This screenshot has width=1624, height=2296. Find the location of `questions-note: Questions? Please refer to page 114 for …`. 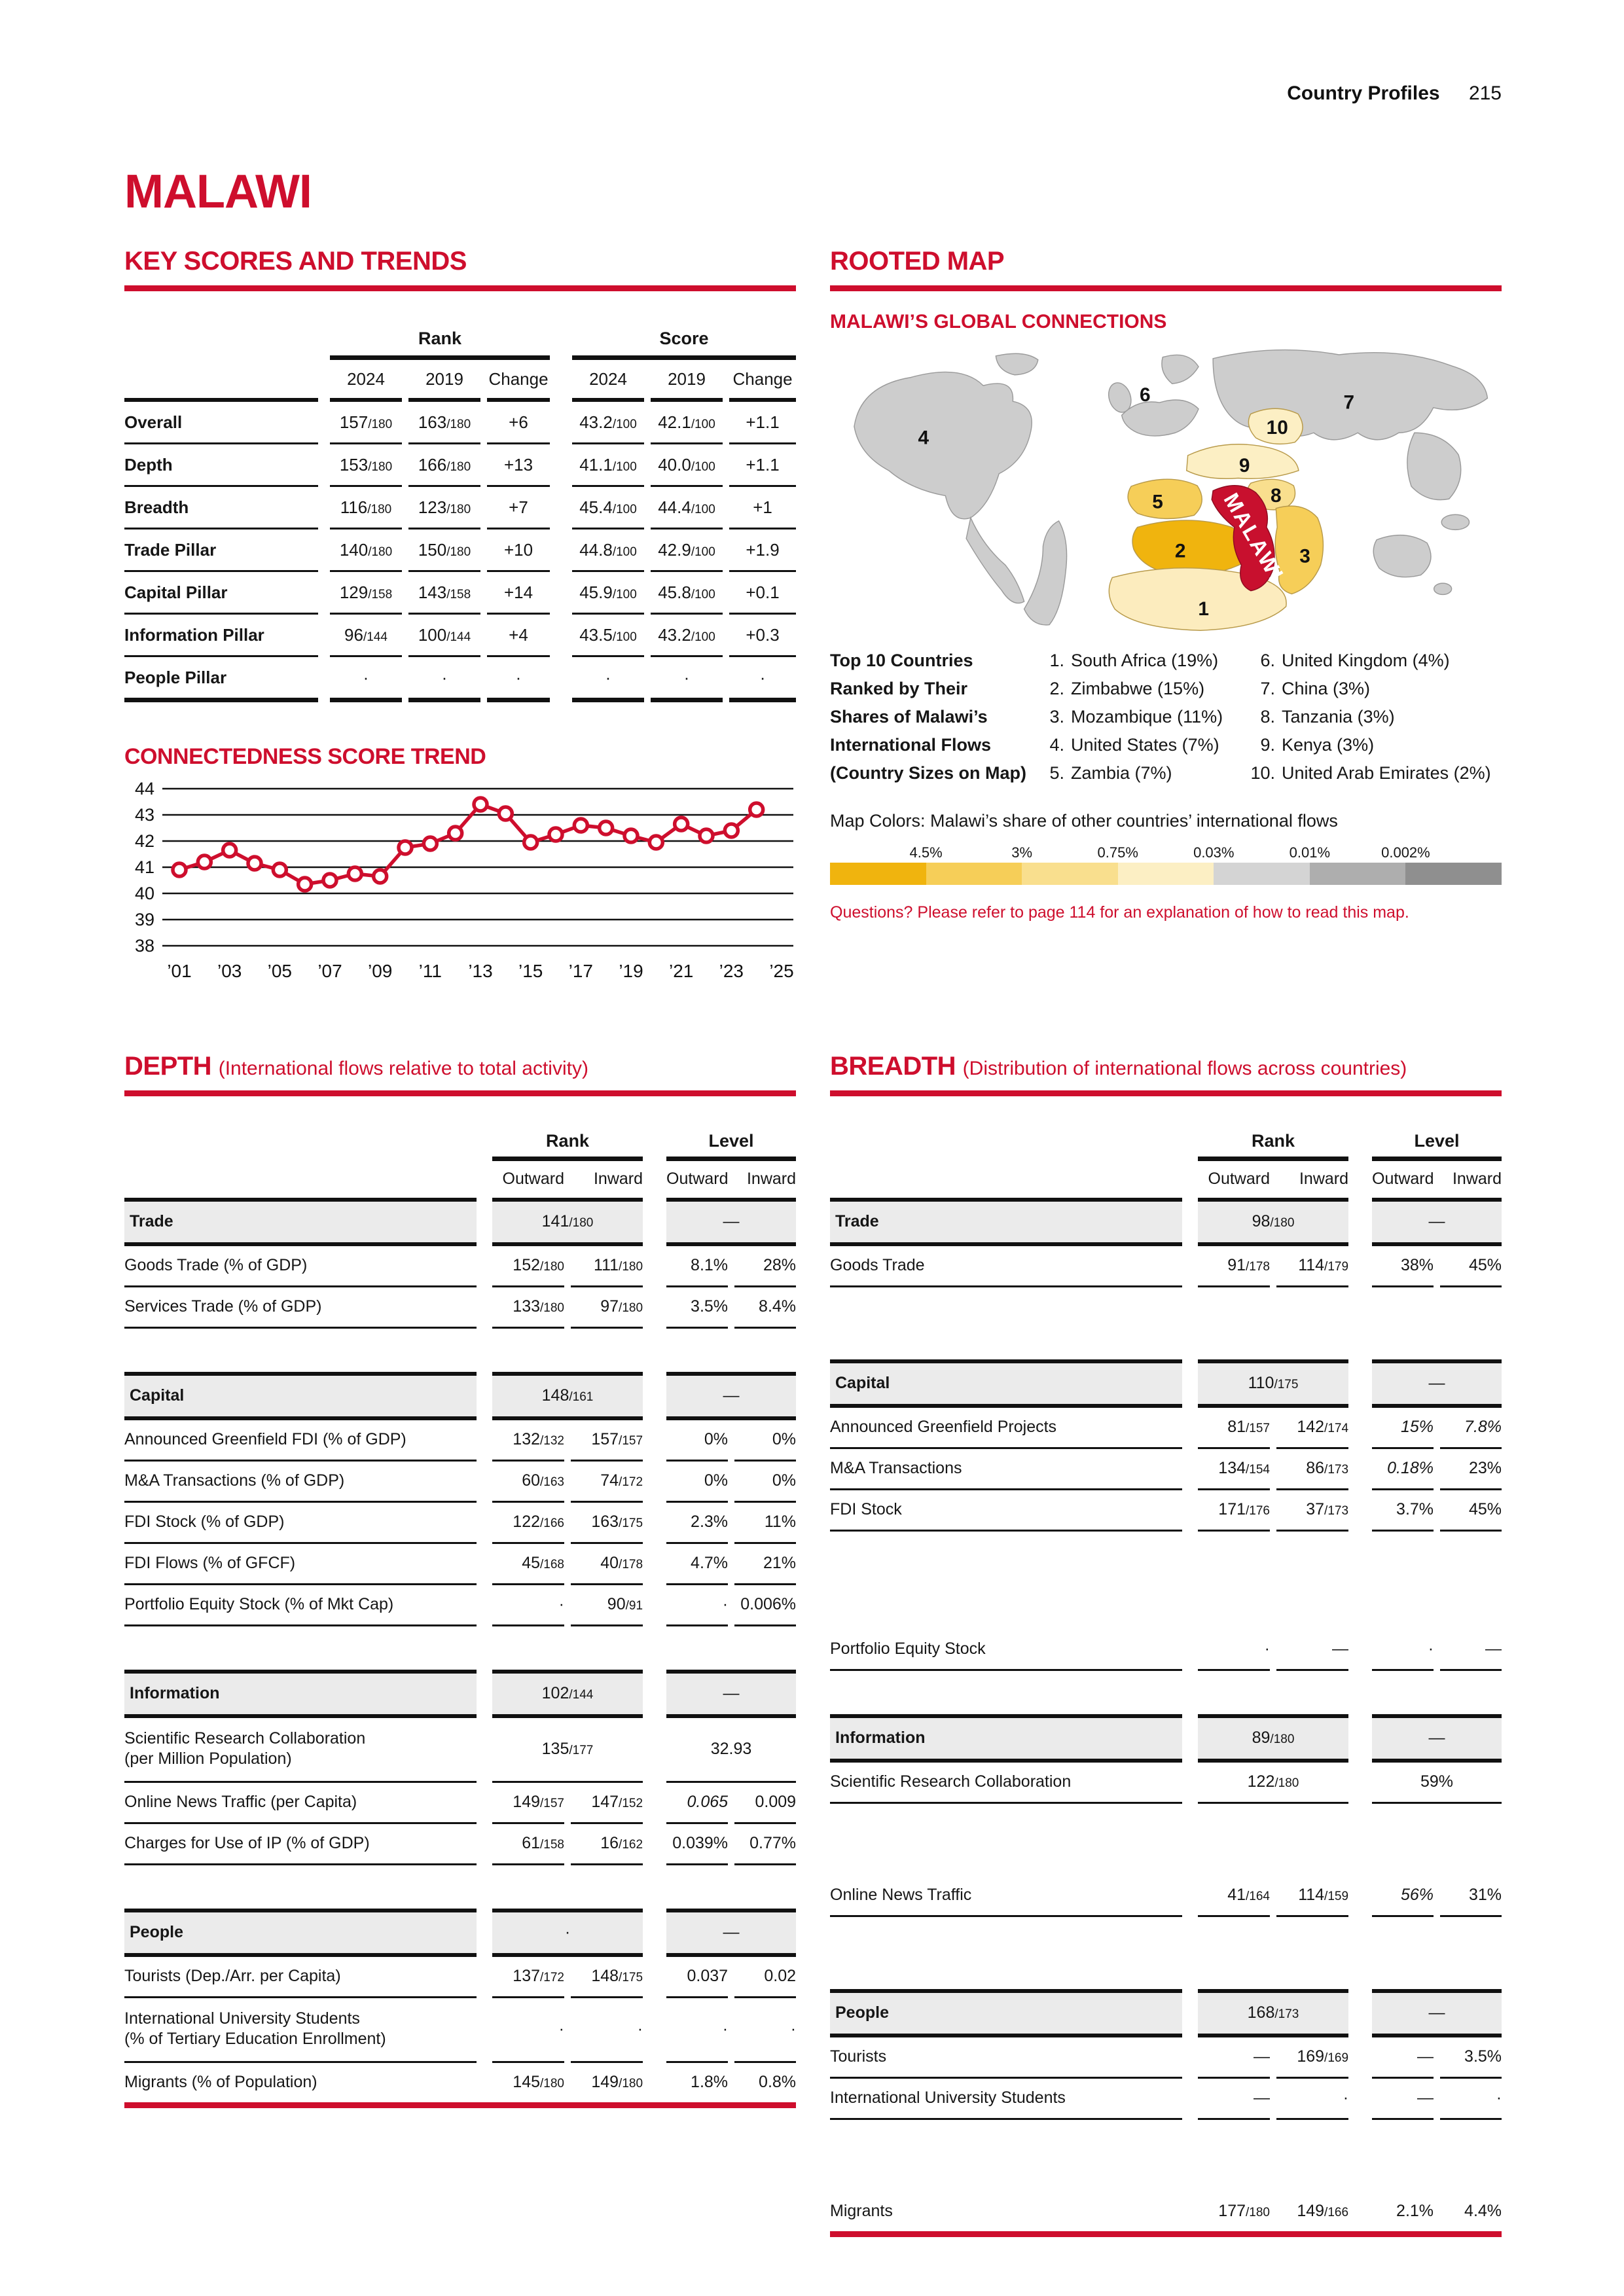

questions-note: Questions? Please refer to page 114 for … is located at coordinates (1119, 912).